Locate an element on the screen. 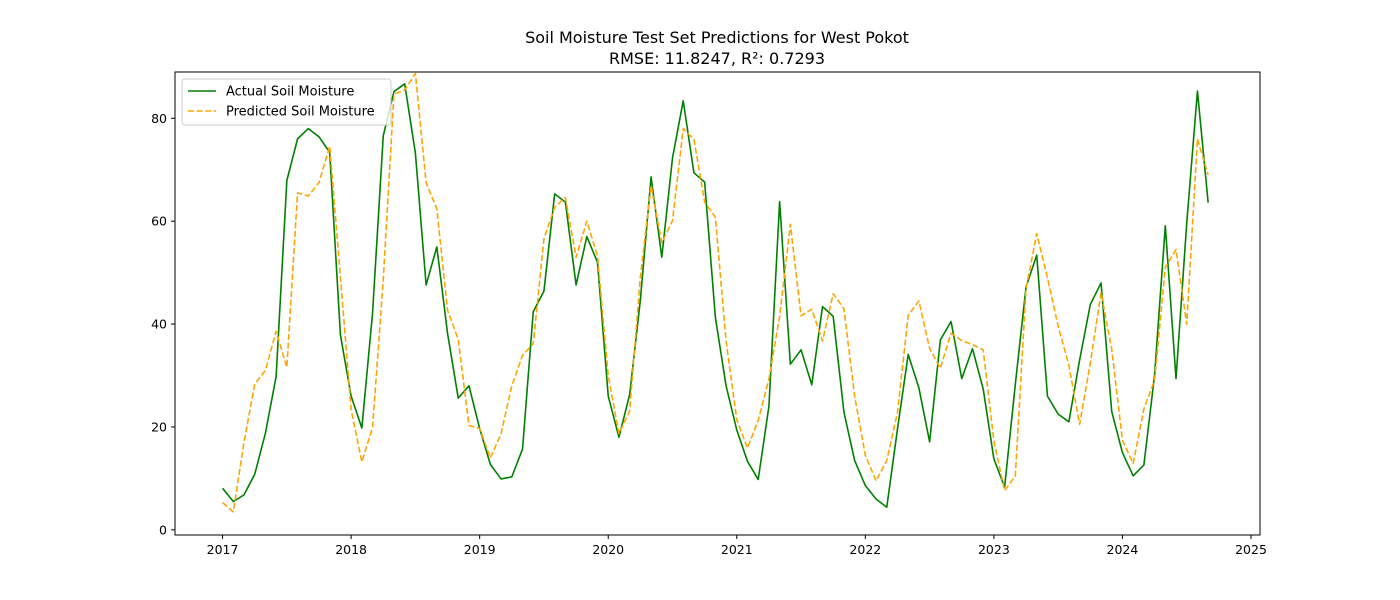  x-tick-label: 2017 is located at coordinates (223, 549).